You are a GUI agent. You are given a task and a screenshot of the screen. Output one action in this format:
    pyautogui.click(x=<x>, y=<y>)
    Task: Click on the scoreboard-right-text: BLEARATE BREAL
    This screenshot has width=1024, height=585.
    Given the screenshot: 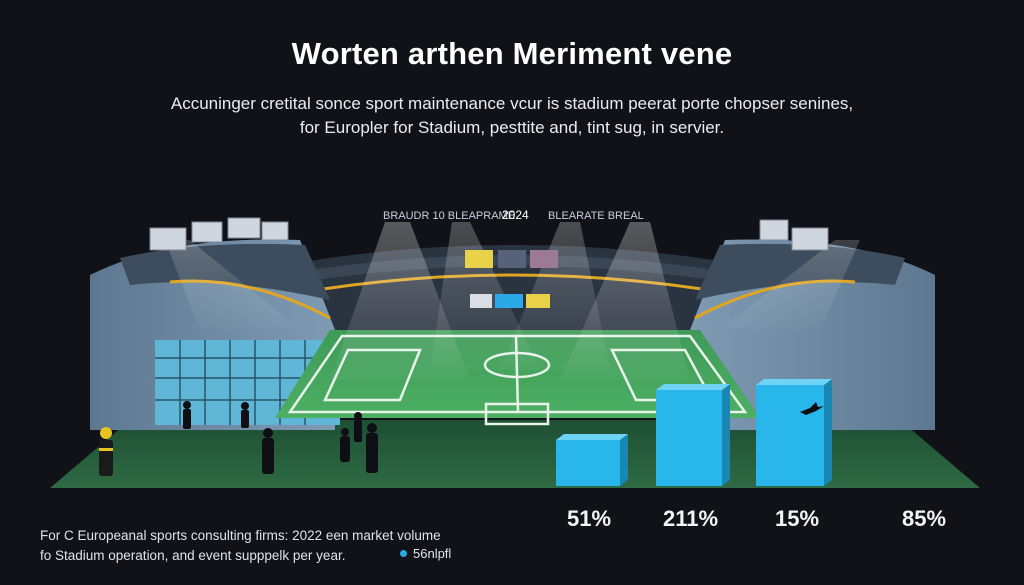 What is the action you would take?
    pyautogui.click(x=596, y=216)
    